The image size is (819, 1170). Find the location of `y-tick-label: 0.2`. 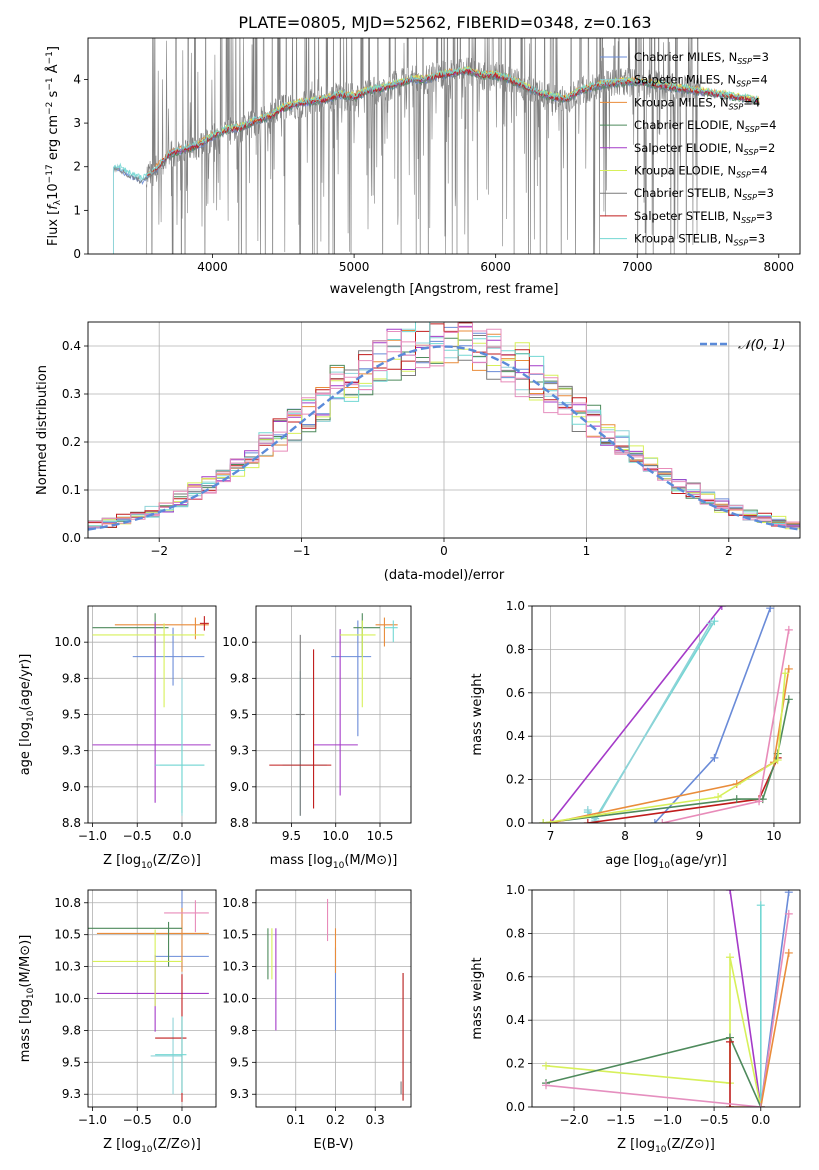

y-tick-label: 0.2 is located at coordinates (71, 442).